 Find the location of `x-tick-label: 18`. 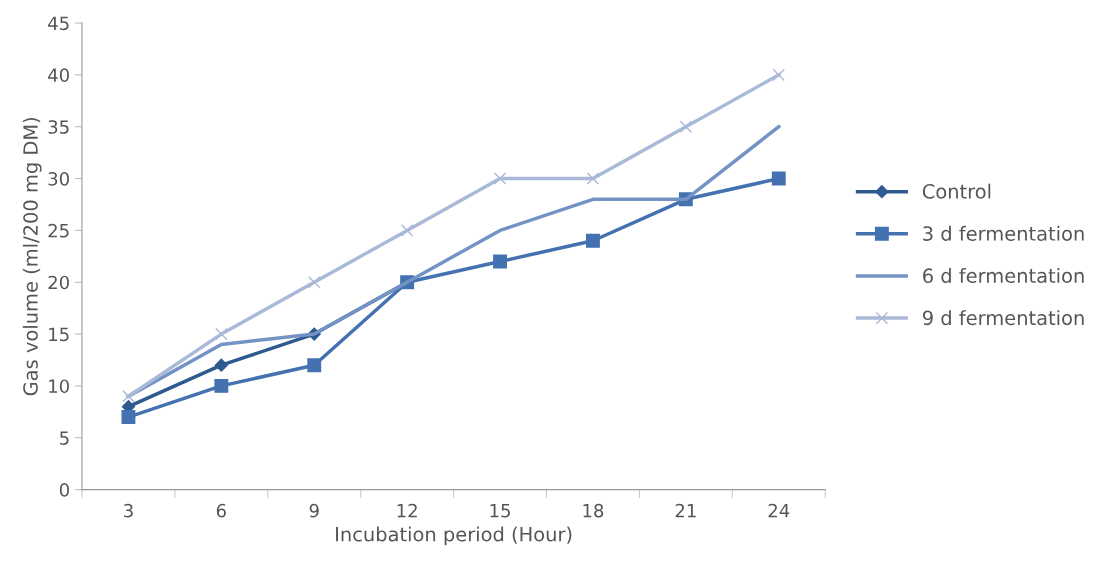

x-tick-label: 18 is located at coordinates (593, 510).